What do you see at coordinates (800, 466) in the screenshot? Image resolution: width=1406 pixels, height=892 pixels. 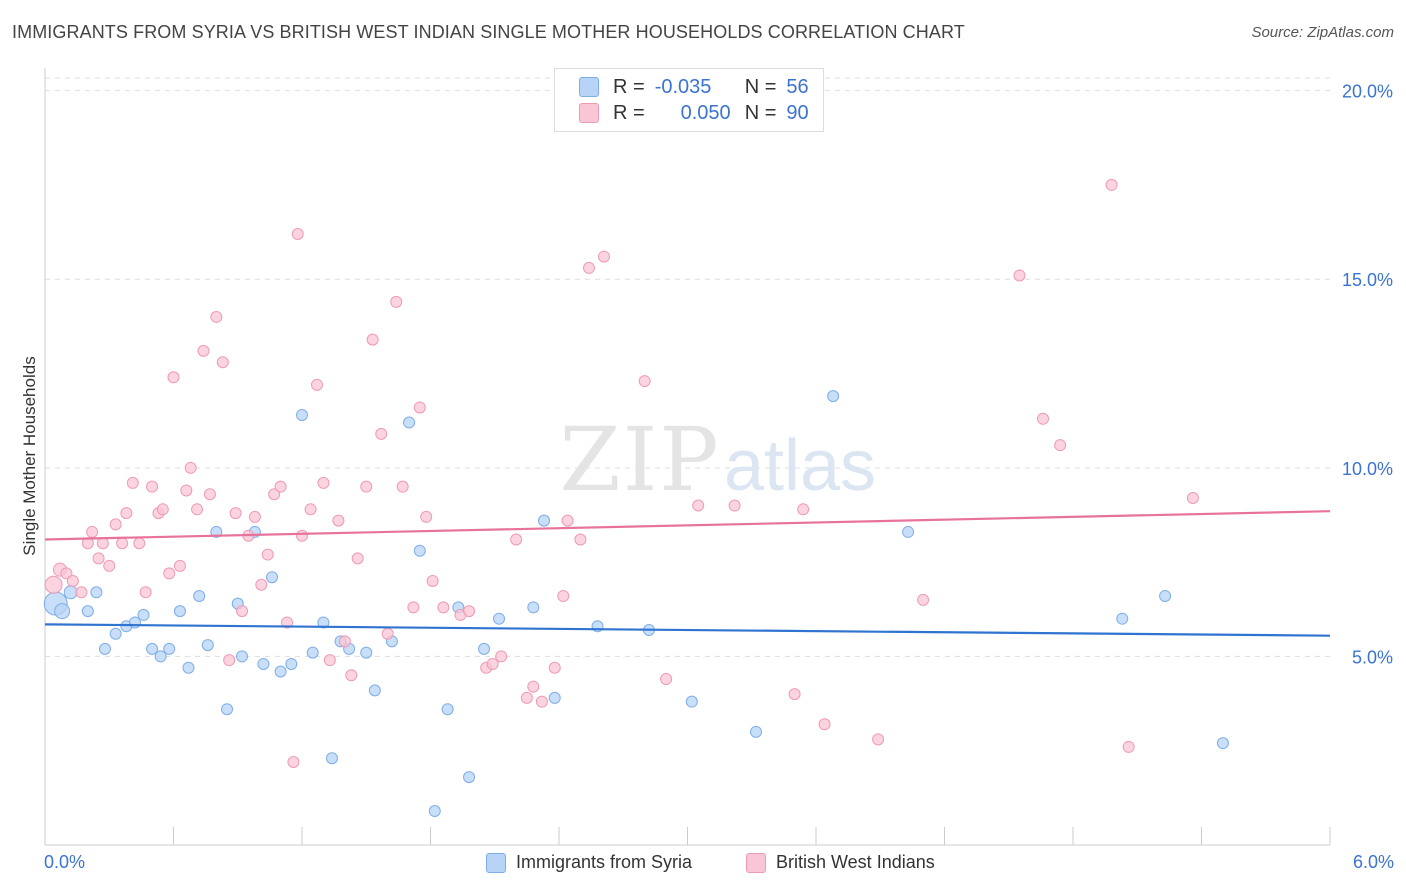 I see `watermark-atlas: atlas` at bounding box center [800, 466].